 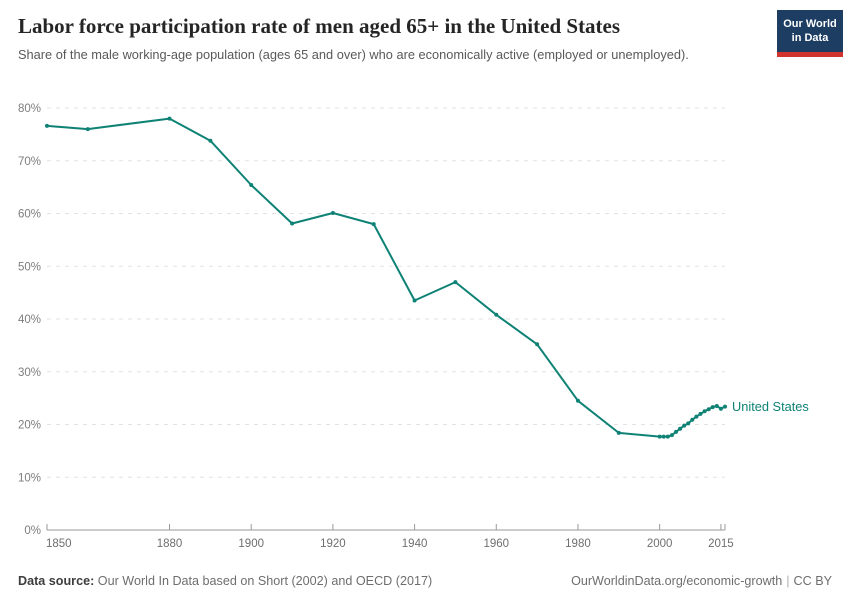 What do you see at coordinates (56, 581) in the screenshot?
I see `data-source-label: Data source:` at bounding box center [56, 581].